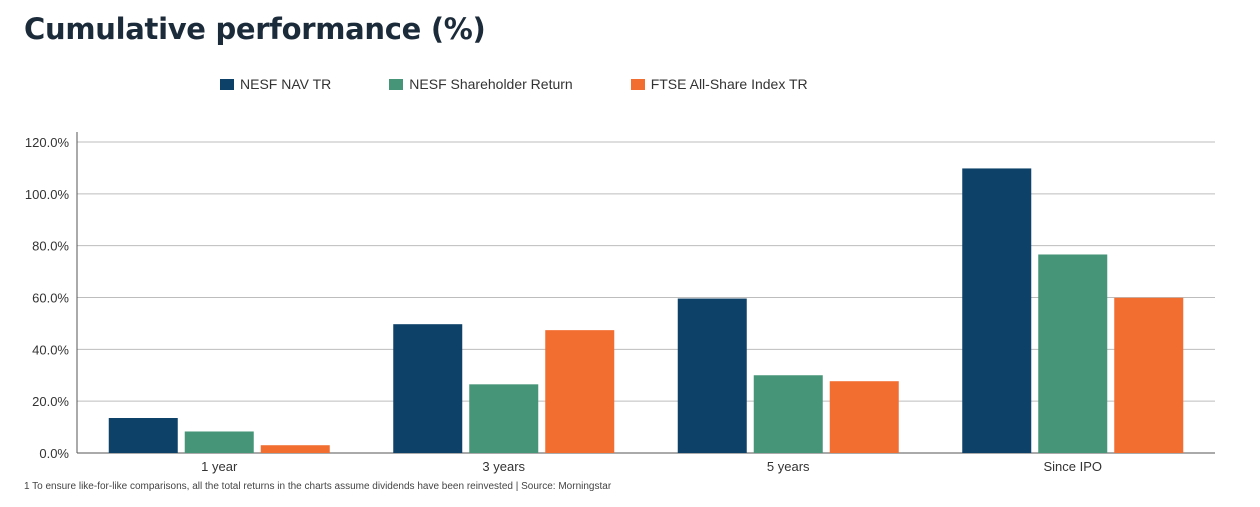  I want to click on y-tick-label: 40.0%, so click(50, 349).